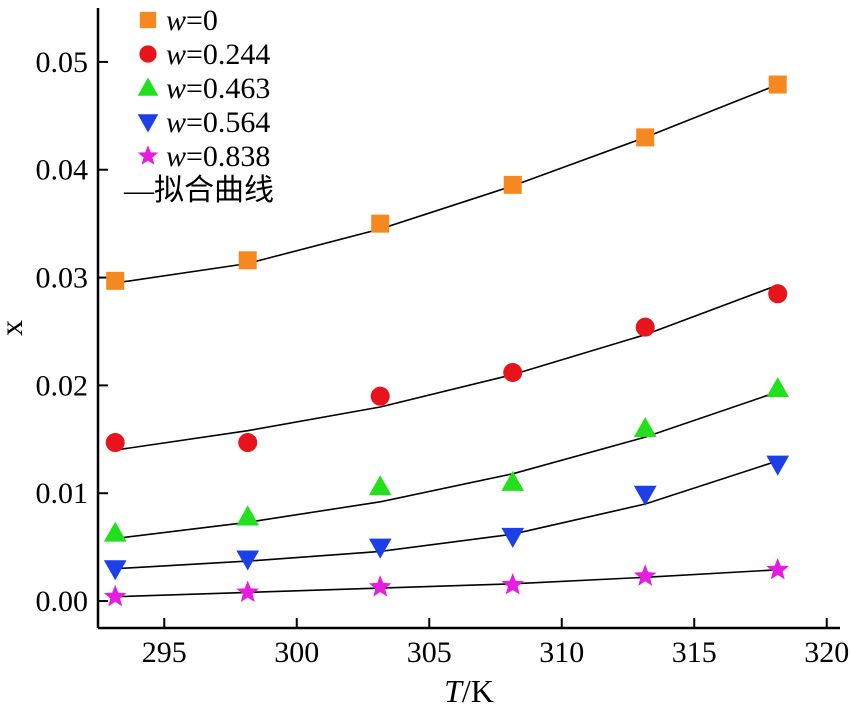  Describe the element at coordinates (62, 62) in the screenshot. I see `y-tick-label: 0.05` at that location.